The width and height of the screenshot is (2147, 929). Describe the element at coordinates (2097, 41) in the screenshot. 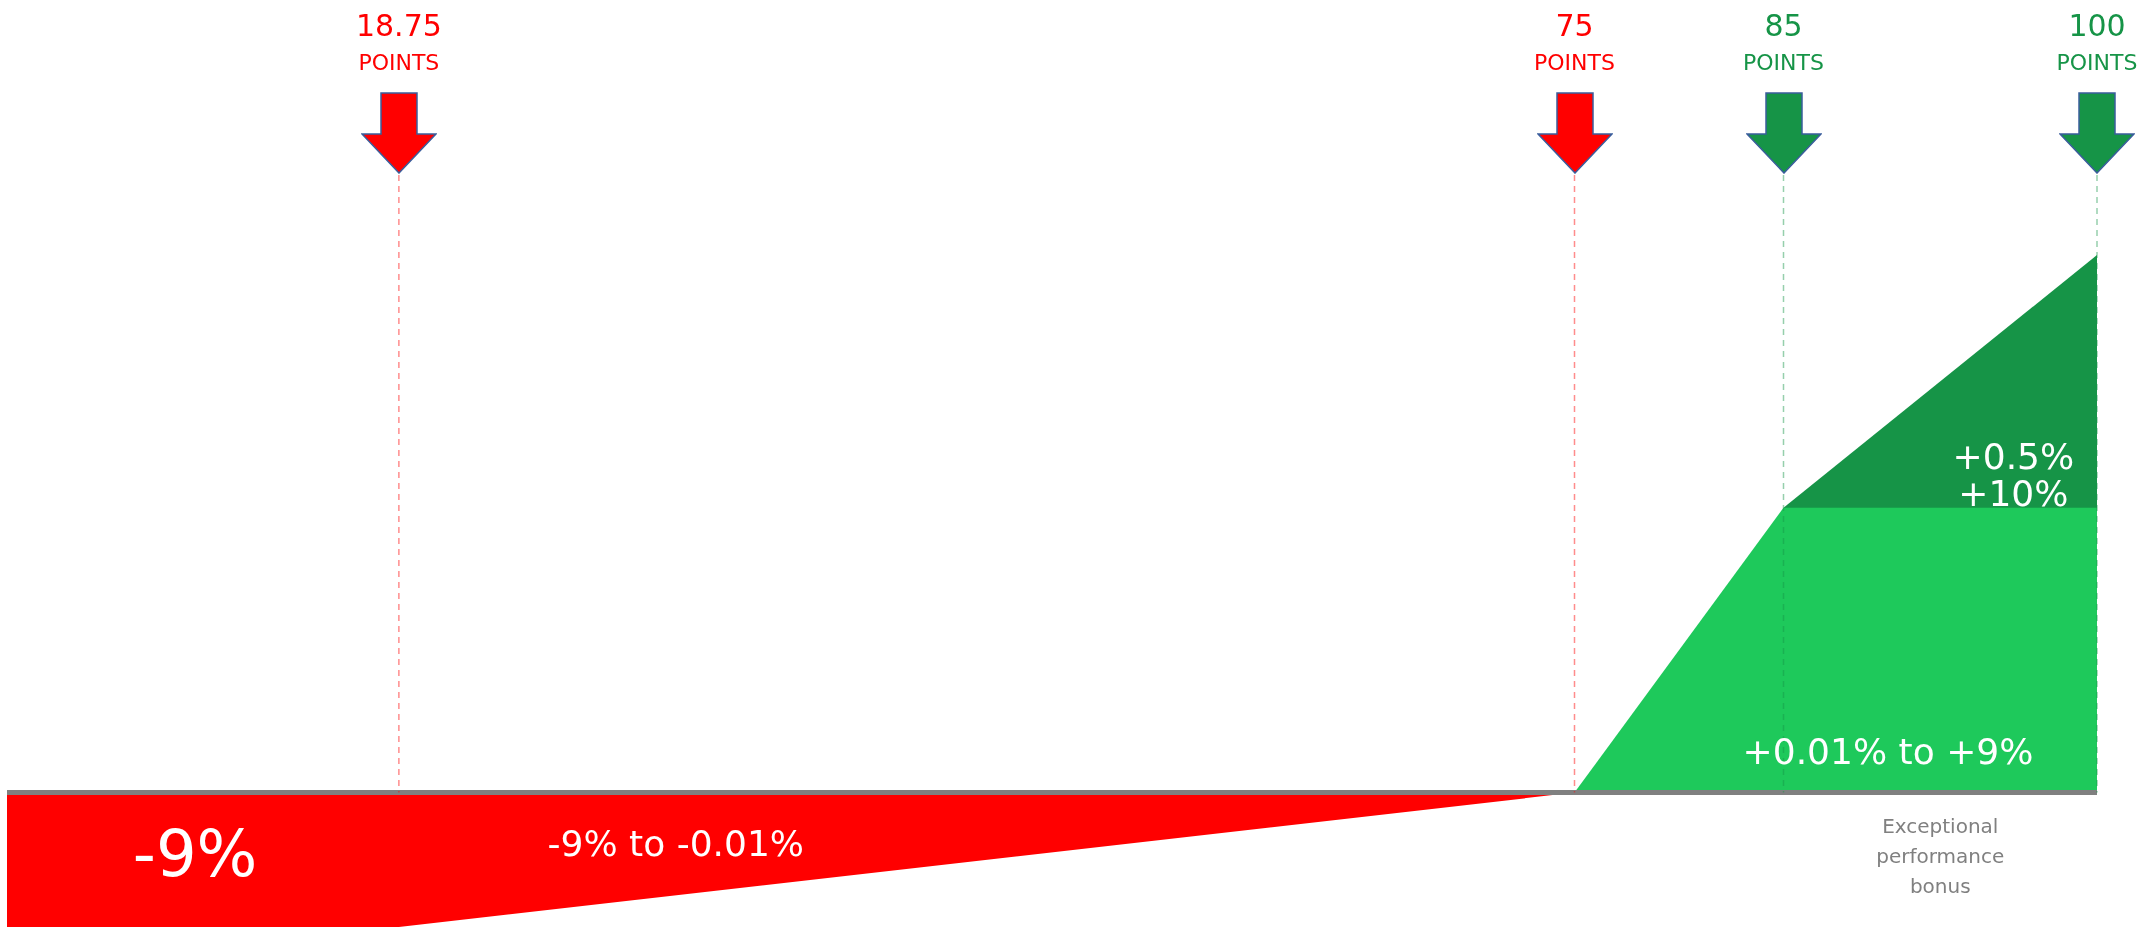

I see `x-tick-label: 100 POINTS` at that location.